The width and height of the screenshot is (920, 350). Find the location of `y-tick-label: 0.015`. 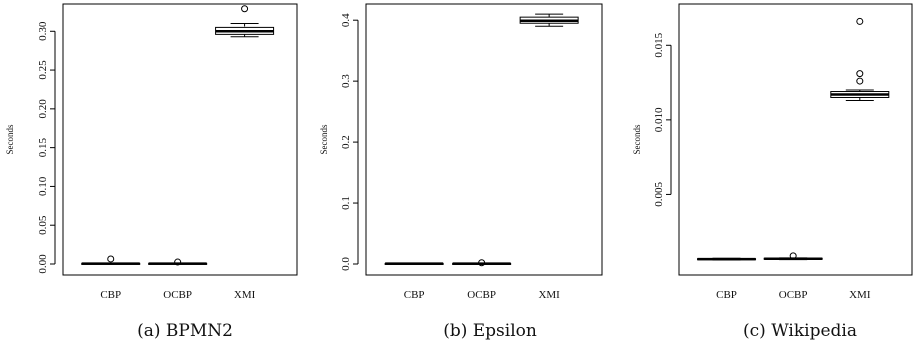

y-tick-label: 0.015 is located at coordinates (659, 44).